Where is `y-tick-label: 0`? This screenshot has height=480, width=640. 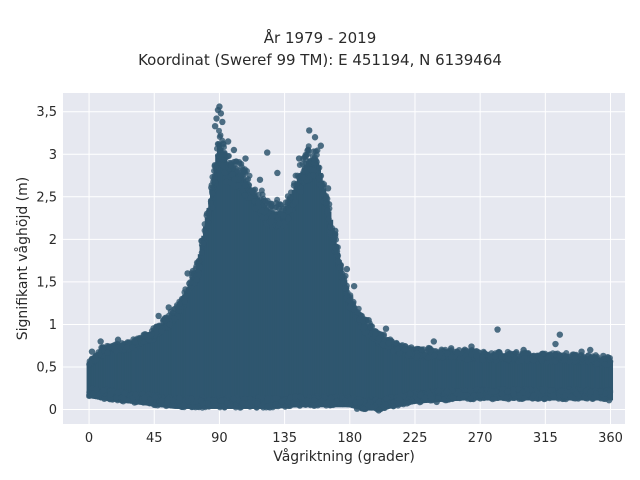 y-tick-label: 0 is located at coordinates (53, 410).